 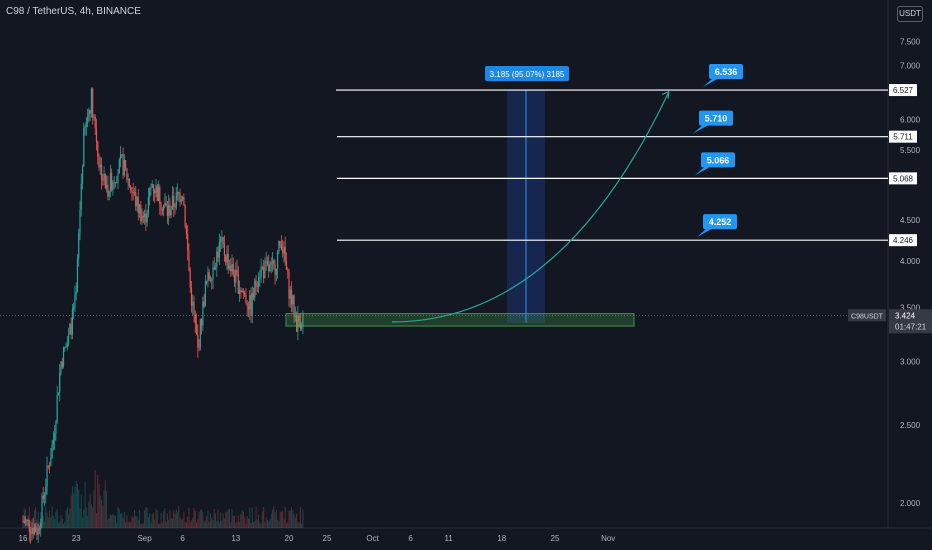 I want to click on support-zone, so click(x=460, y=320).